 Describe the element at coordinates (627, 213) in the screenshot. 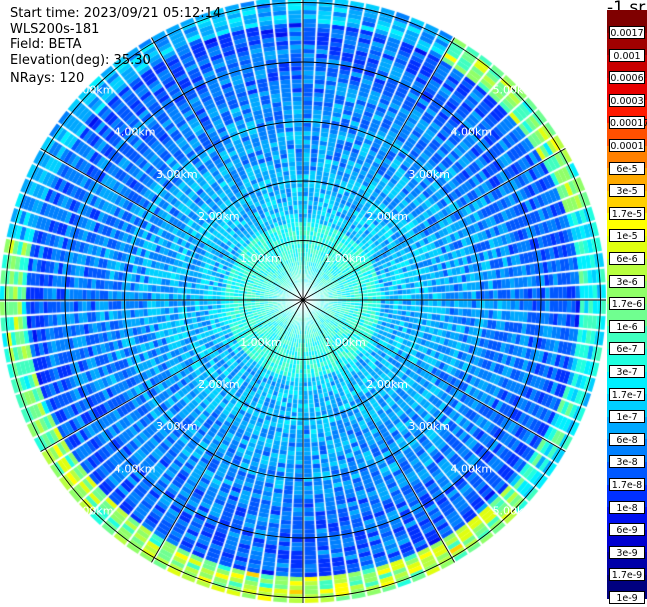

I see `colorbar-tick-label: 1.7e-5` at that location.